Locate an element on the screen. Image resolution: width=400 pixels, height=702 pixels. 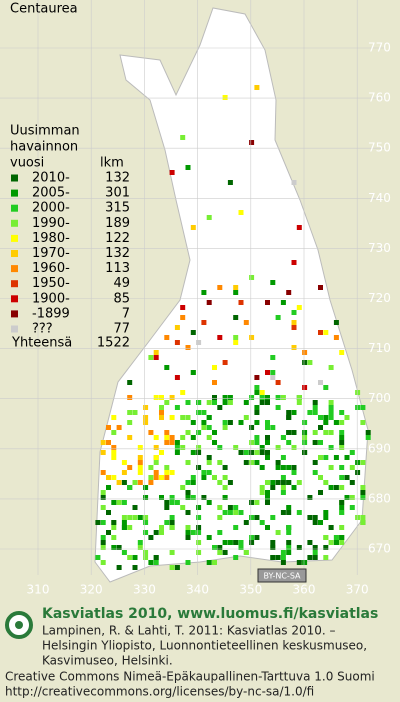
legend-label: 2005- is located at coordinates (51, 193).